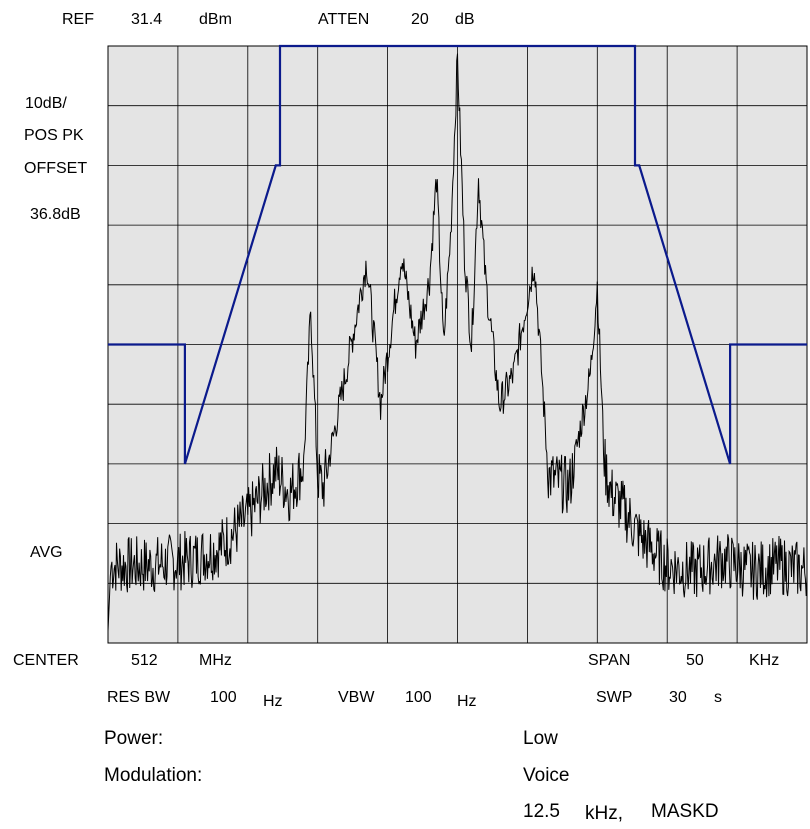  I want to click on swp-label: SWP, so click(614, 697).